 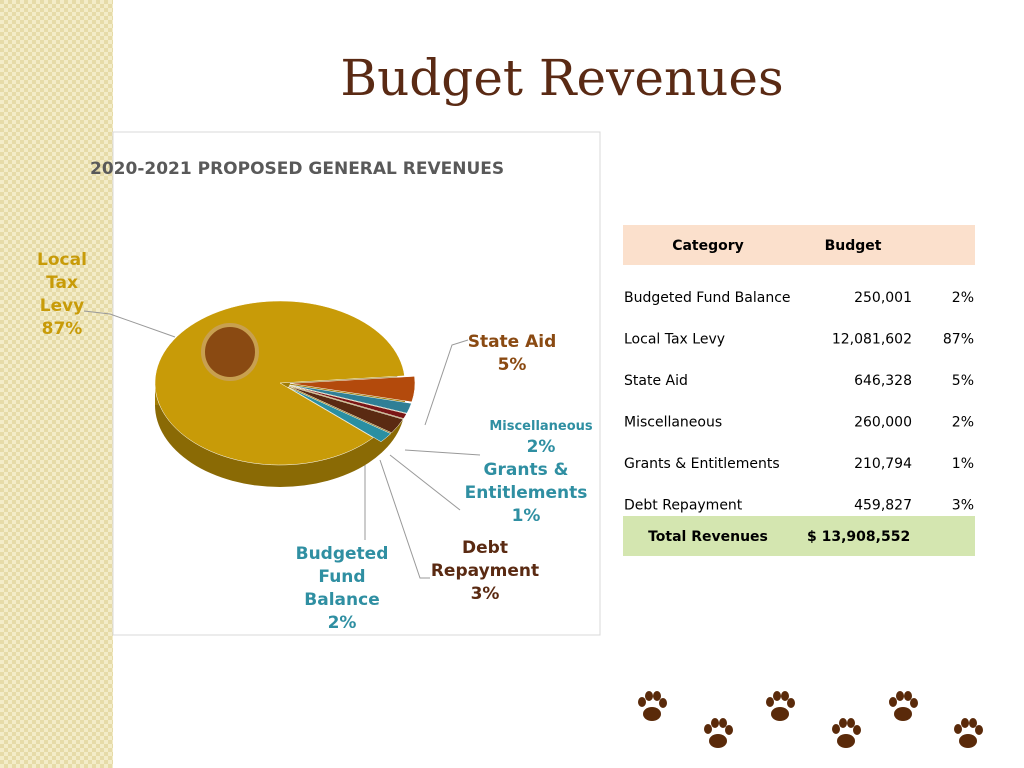 I want to click on table-header-bg, so click(x=799, y=245).